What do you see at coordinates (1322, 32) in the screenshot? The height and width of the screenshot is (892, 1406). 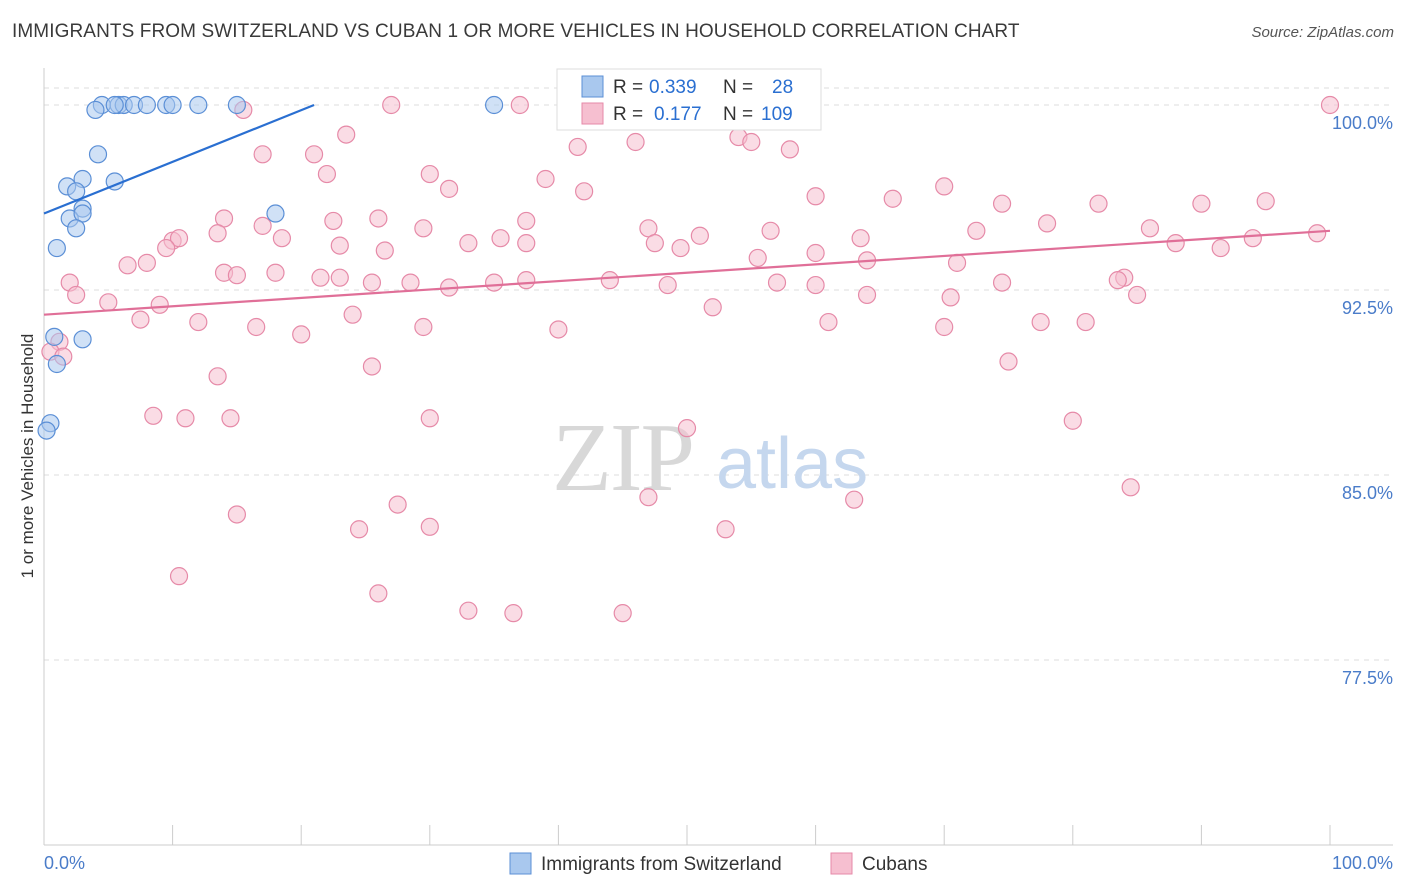 I see `source-credit: Source: ZipAtlas.com` at bounding box center [1322, 32].